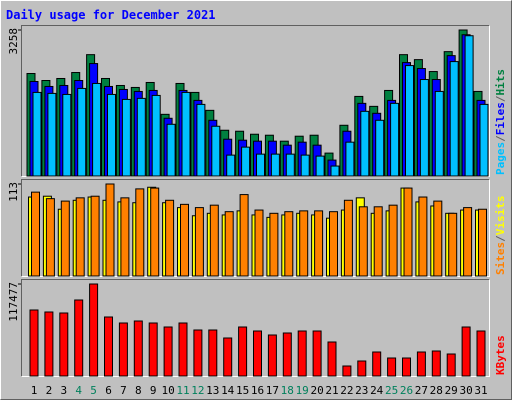 The height and width of the screenshot is (400, 512). What do you see at coordinates (242, 390) in the screenshot?
I see `x-tick-label: 15` at bounding box center [242, 390].